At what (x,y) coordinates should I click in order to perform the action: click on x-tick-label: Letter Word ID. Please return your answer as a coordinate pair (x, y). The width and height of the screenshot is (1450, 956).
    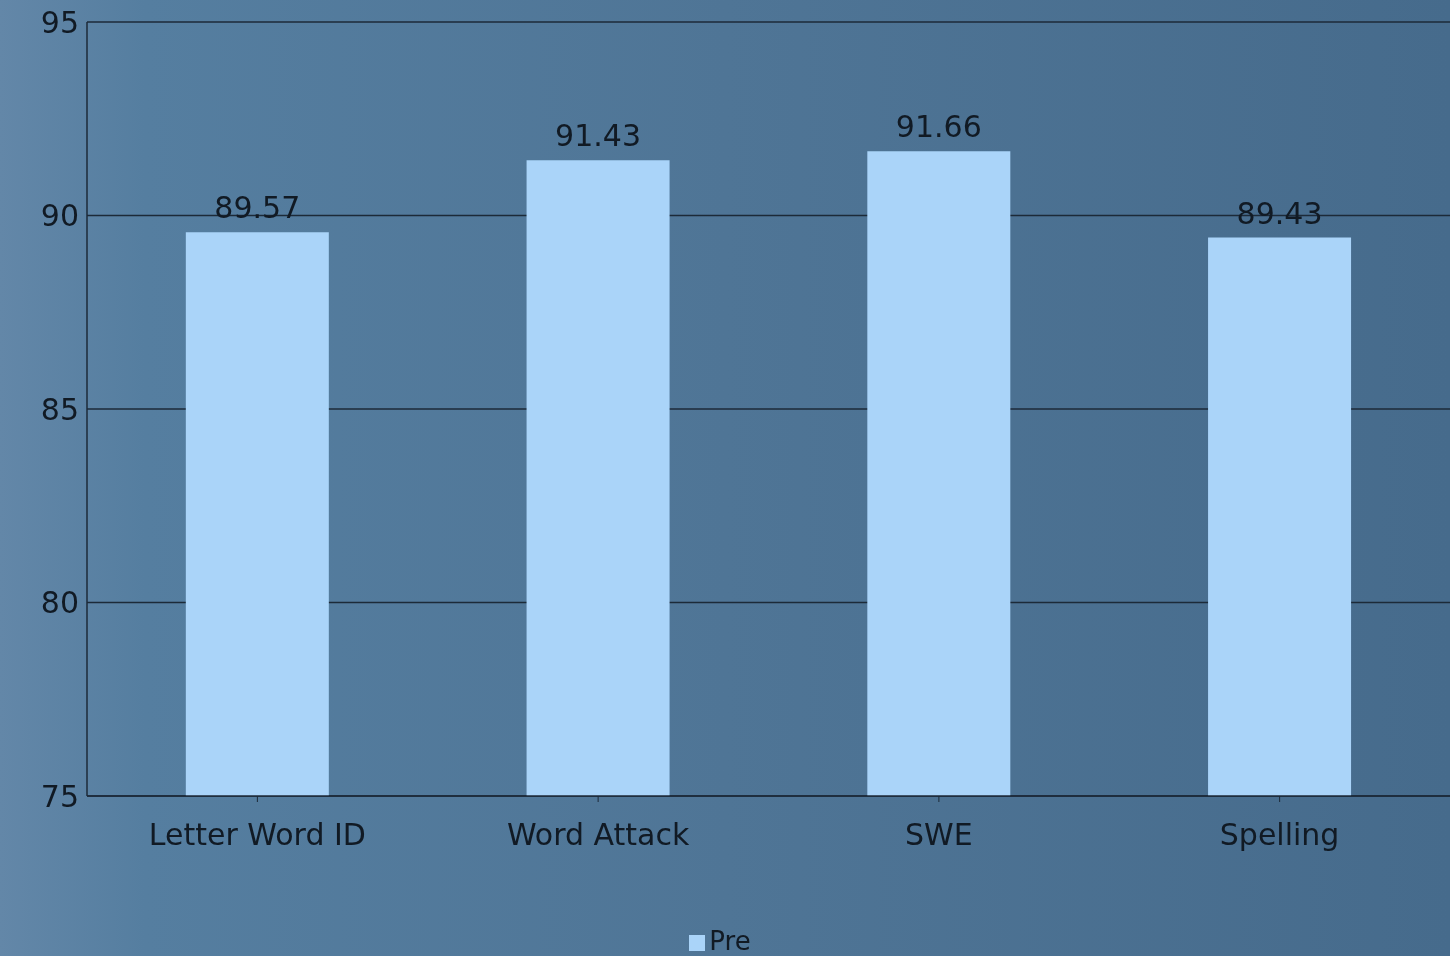
    Looking at the image, I should click on (257, 835).